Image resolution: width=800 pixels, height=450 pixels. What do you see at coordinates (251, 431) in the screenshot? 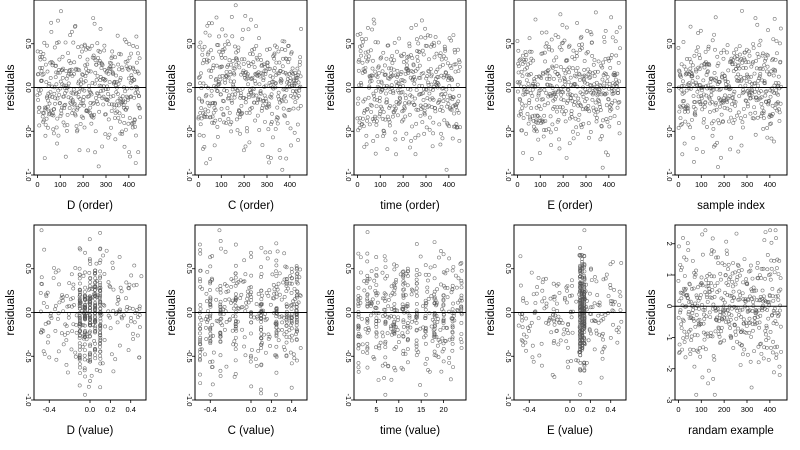
I see `x-axis-title: C (value)` at bounding box center [251, 431].